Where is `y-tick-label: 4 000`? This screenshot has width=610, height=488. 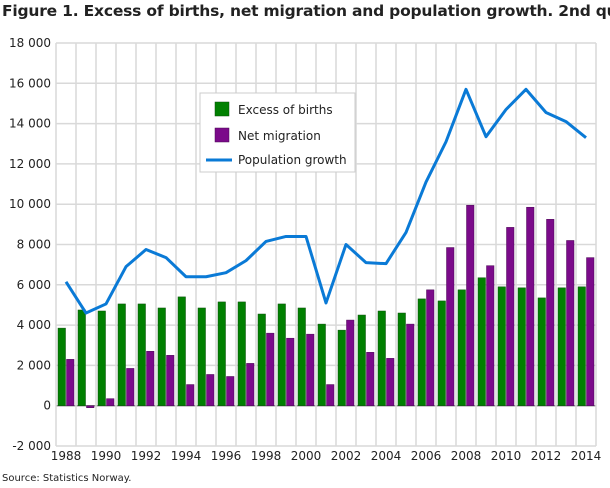 y-tick-label: 4 000 is located at coordinates (34, 325).